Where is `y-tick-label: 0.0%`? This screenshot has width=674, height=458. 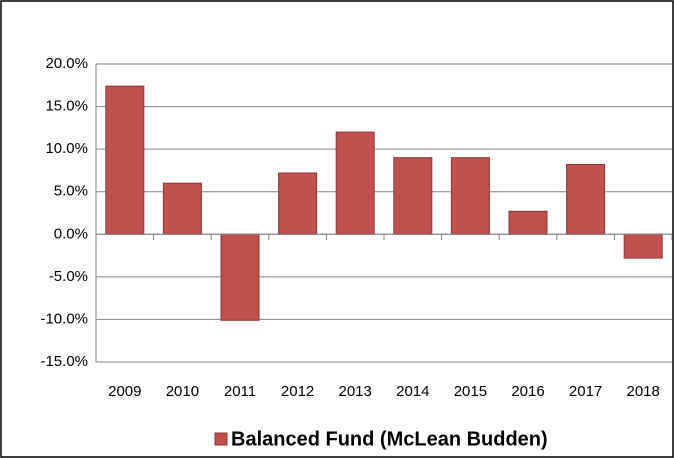 y-tick-label: 0.0% is located at coordinates (71, 233).